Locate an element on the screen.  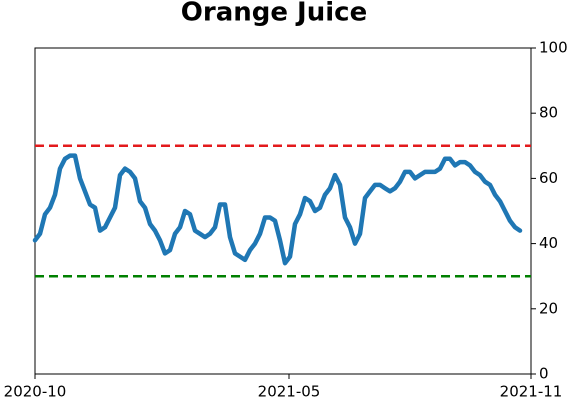
x-tick-label: 2021-05 is located at coordinates (289, 392).